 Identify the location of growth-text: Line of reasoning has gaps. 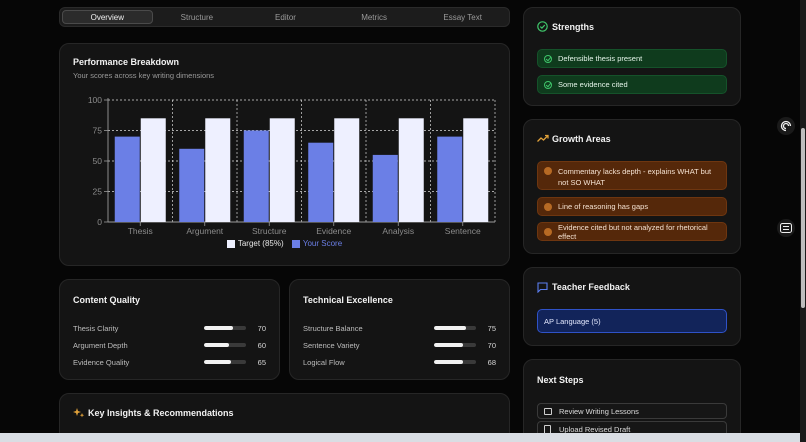
(603, 206).